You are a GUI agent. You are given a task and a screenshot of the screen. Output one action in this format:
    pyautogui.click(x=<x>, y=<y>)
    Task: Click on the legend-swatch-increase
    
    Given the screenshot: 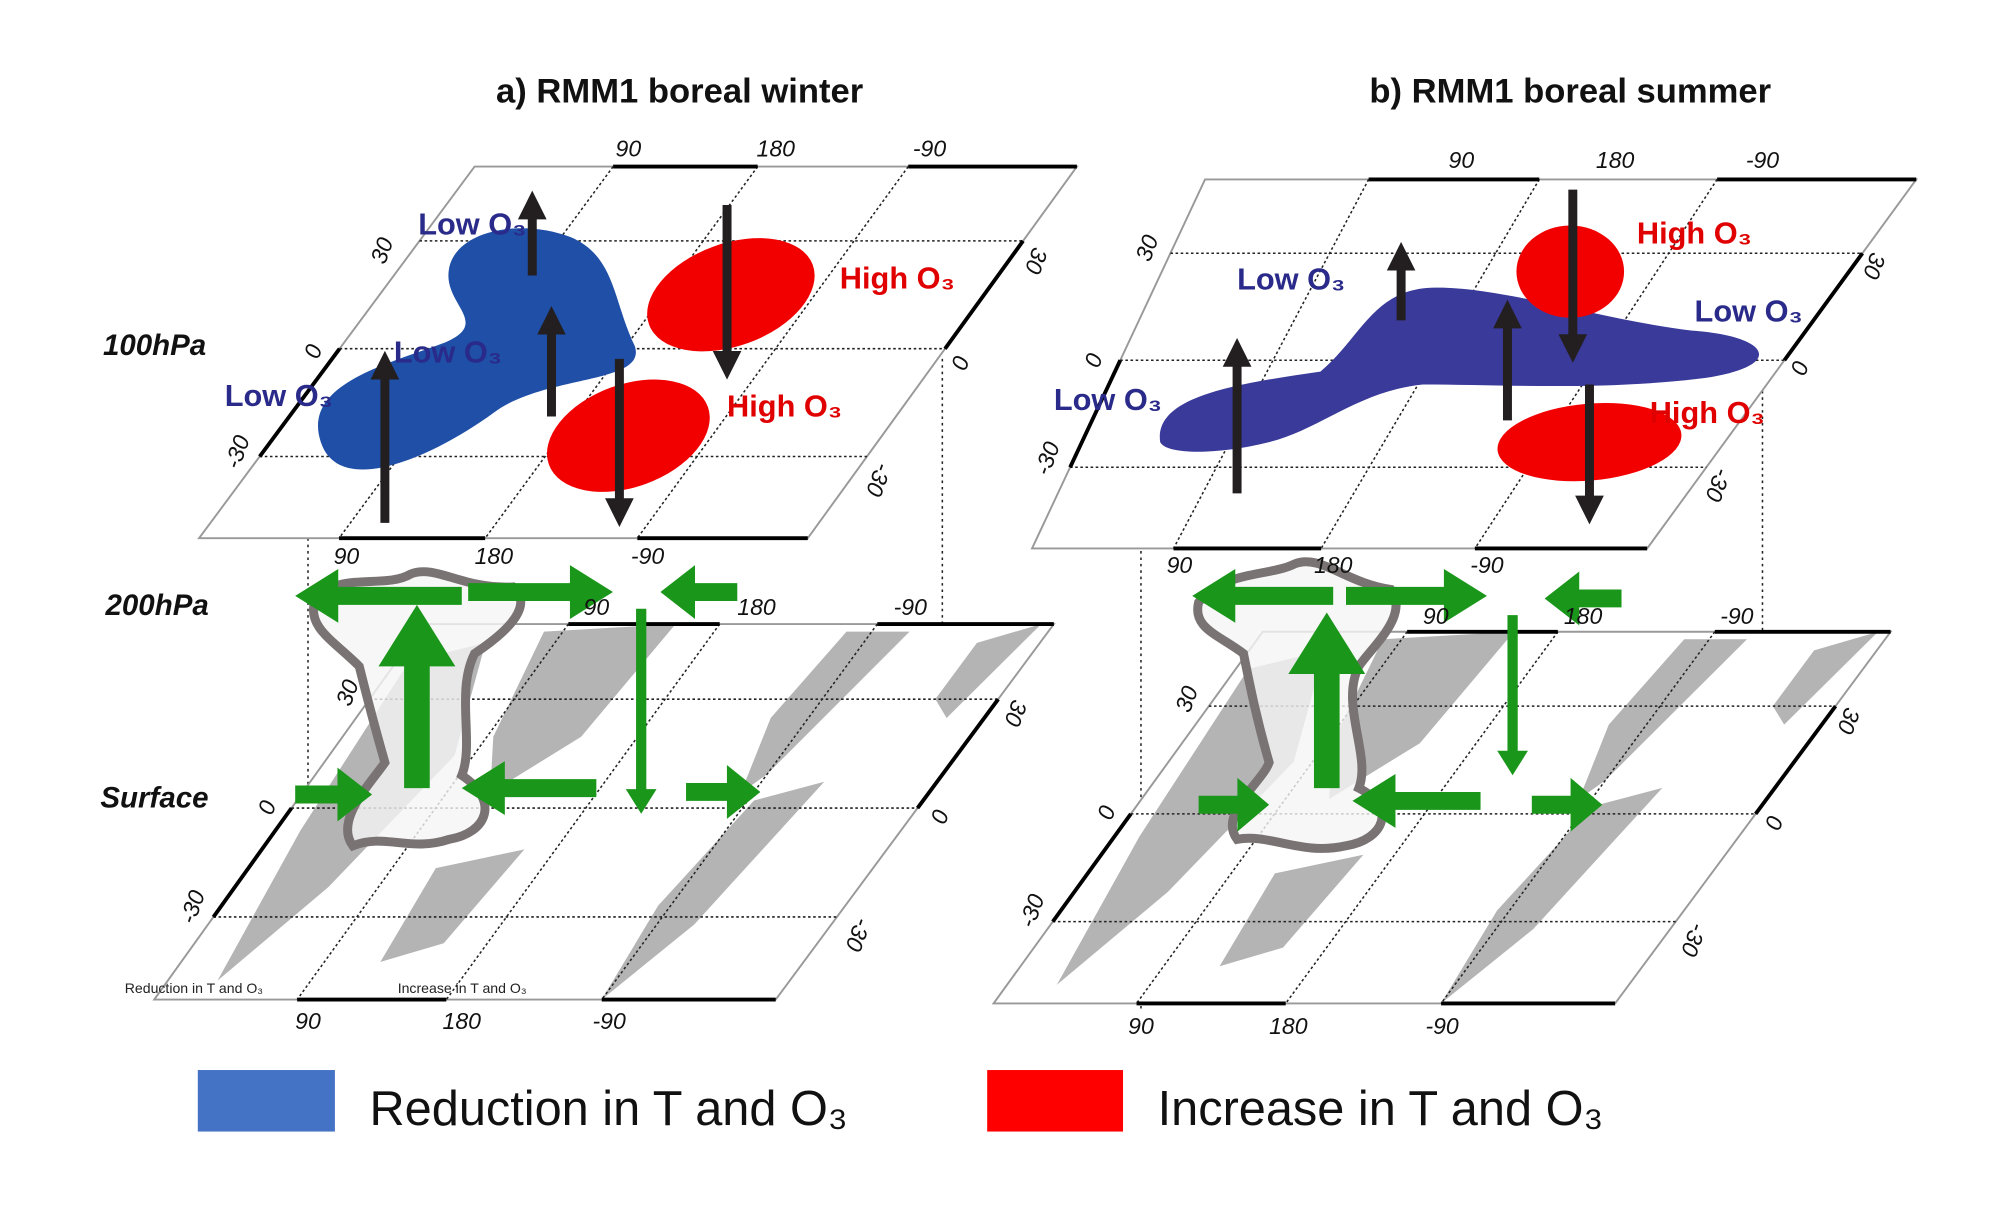 What is the action you would take?
    pyautogui.click(x=1055, y=1101)
    